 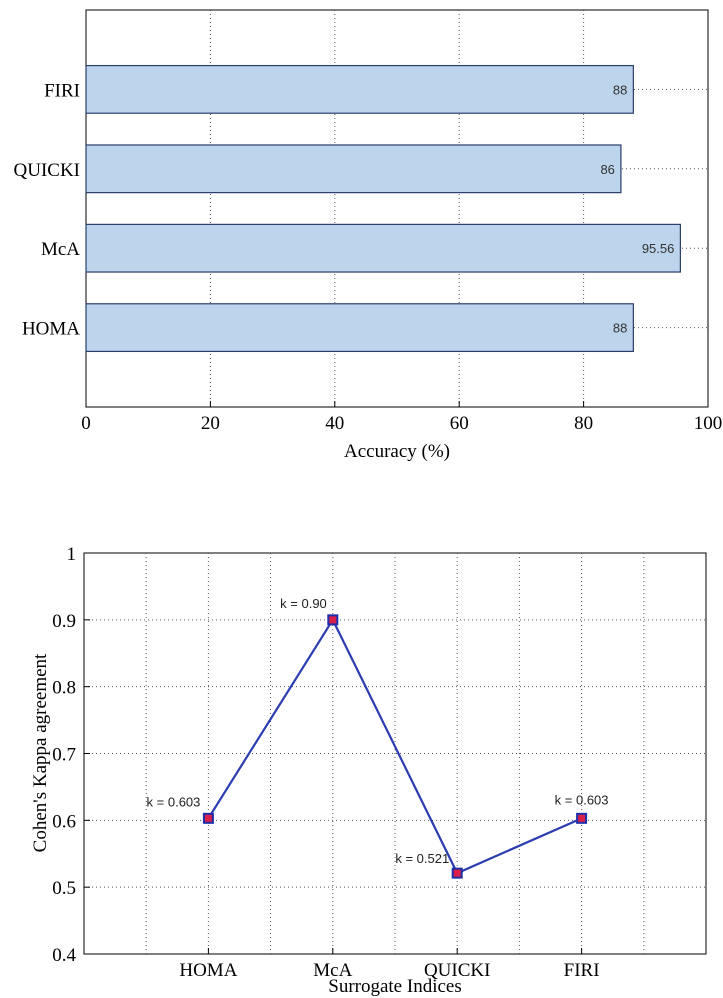 What do you see at coordinates (607, 169) in the screenshot?
I see `bar-value-label: 86` at bounding box center [607, 169].